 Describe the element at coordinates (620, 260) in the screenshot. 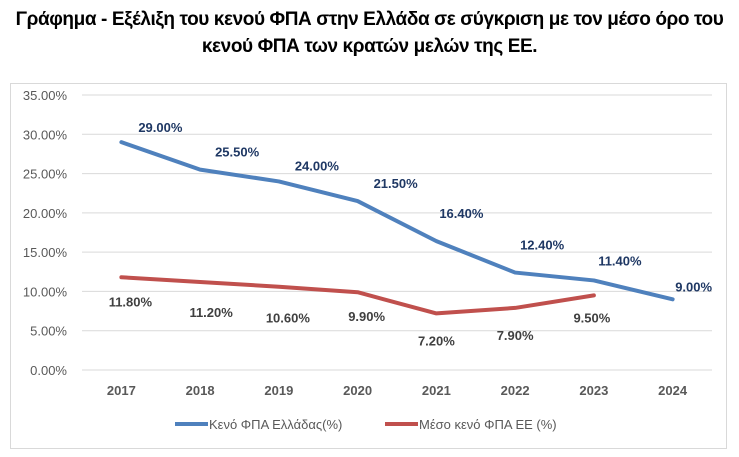

I see `data-label: 11.40%` at that location.